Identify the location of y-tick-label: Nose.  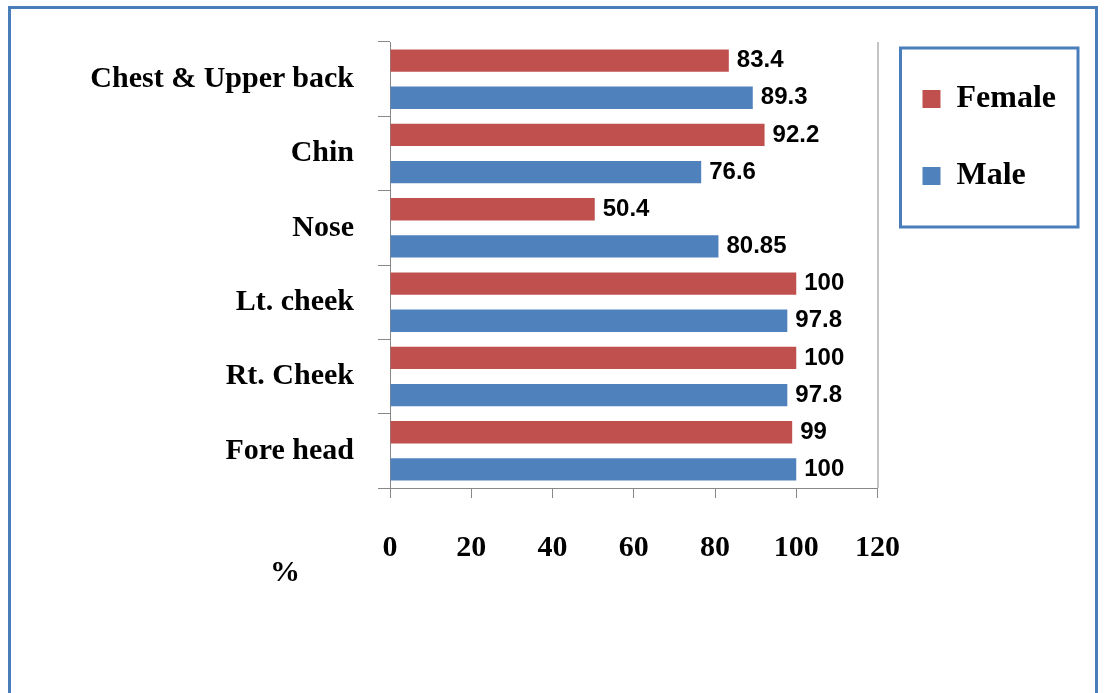
(323, 225).